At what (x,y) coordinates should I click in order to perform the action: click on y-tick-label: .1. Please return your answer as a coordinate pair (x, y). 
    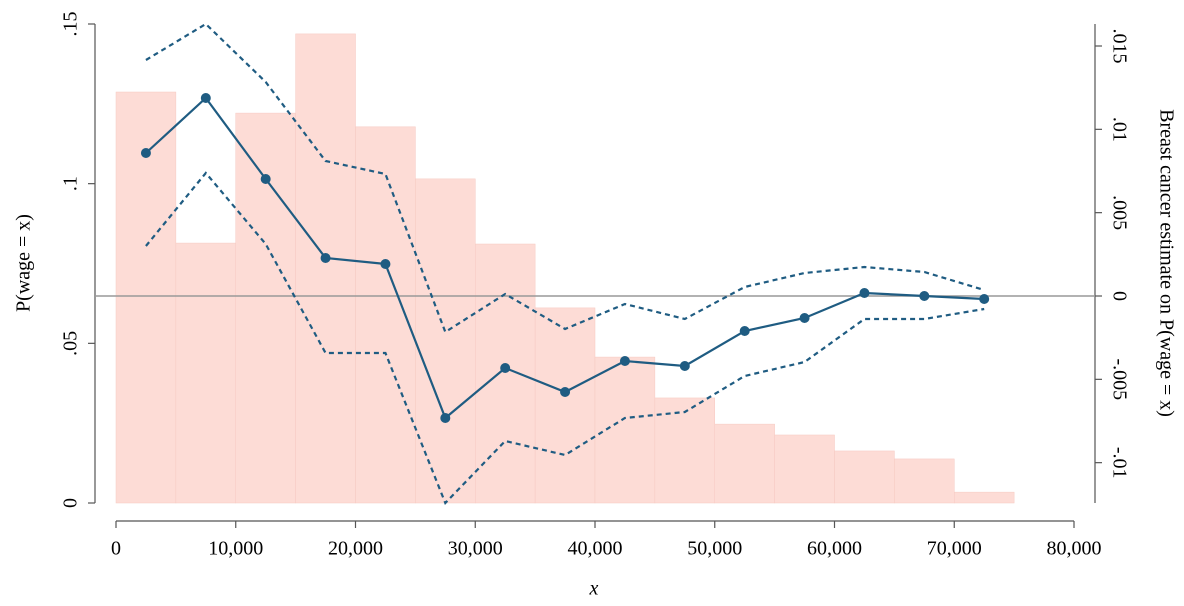
    Looking at the image, I should click on (71, 183).